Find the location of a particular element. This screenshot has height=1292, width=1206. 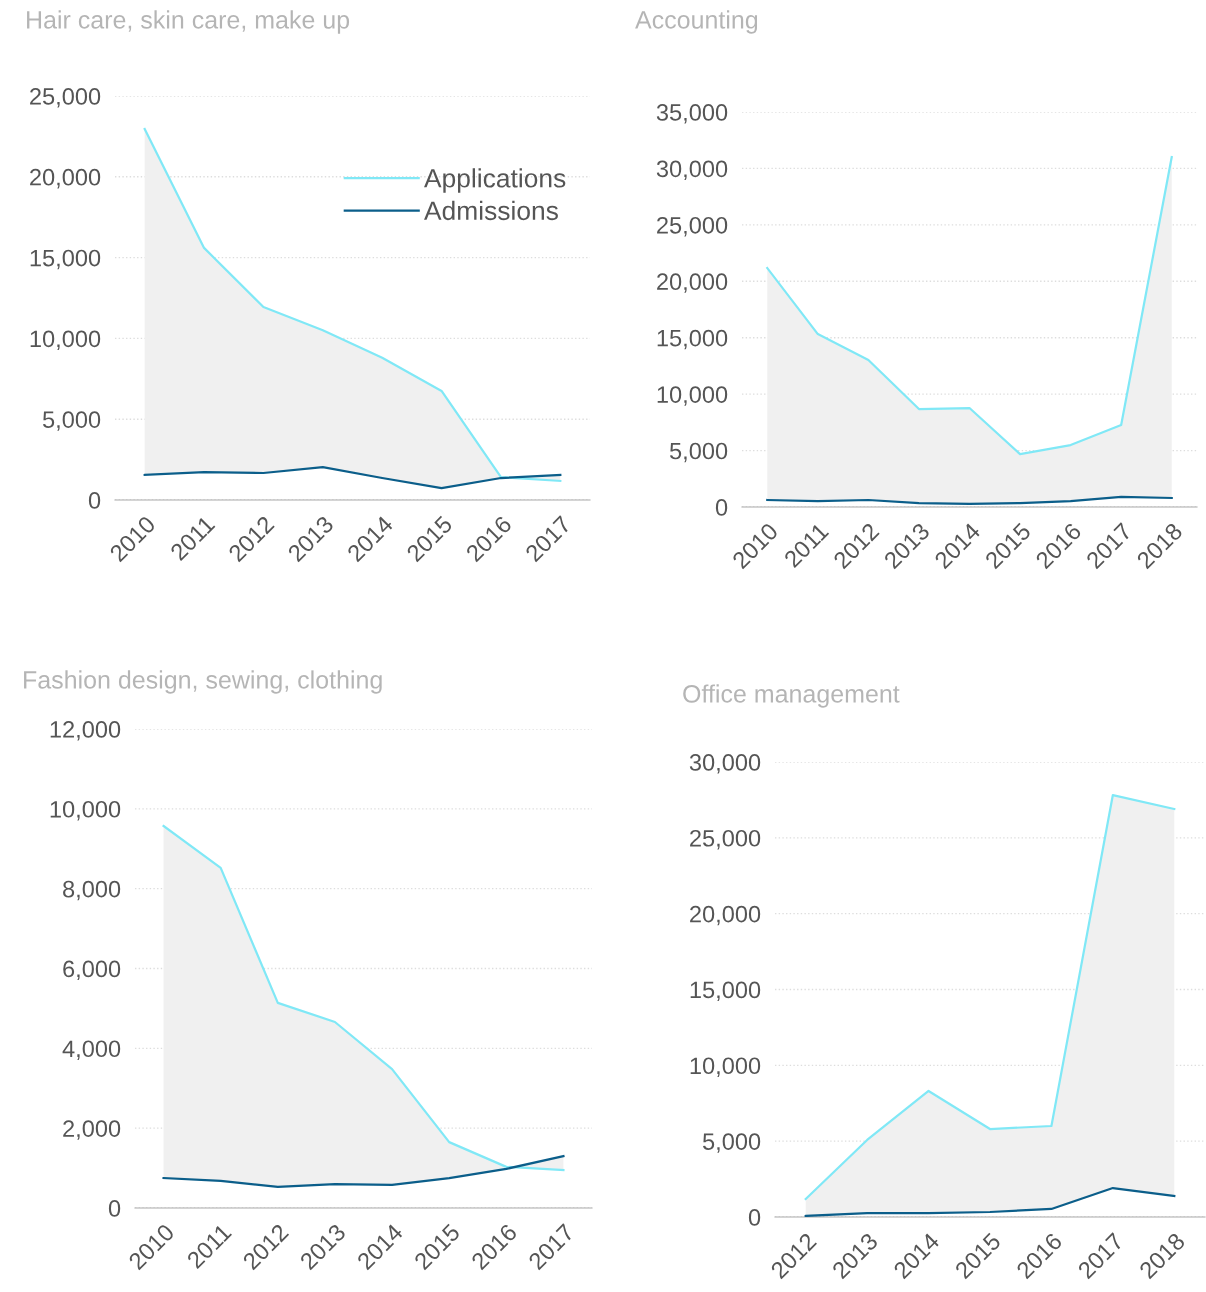

y-tick-label: 8,000 is located at coordinates (92, 890).